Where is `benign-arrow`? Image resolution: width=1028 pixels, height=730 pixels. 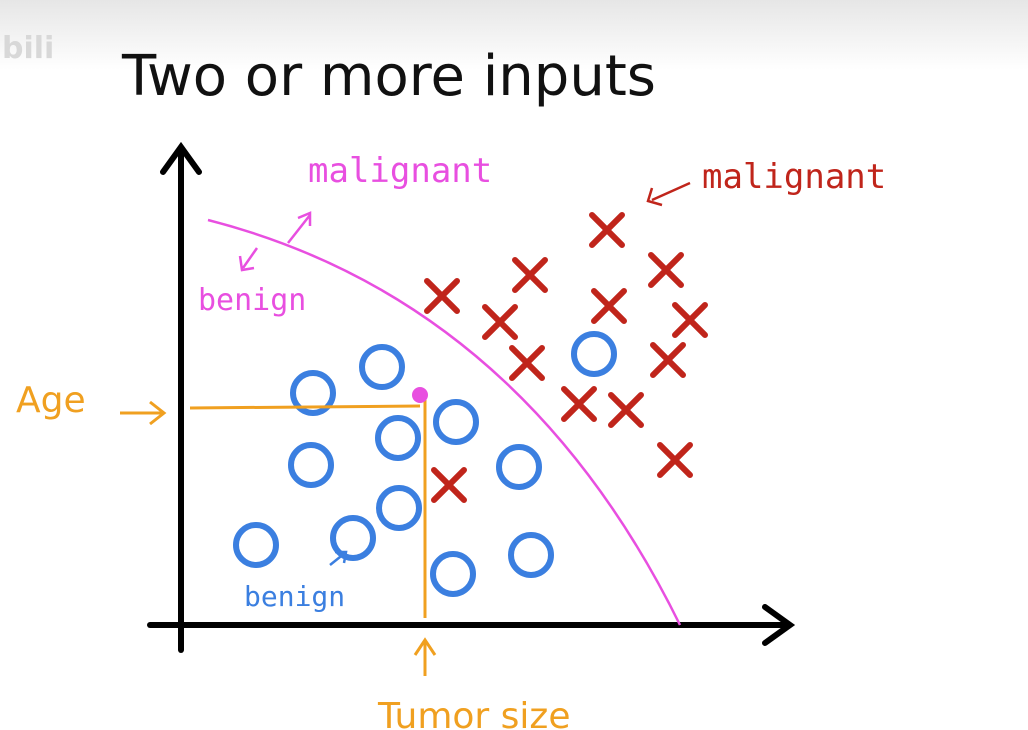
benign-arrow is located at coordinates (338, 558).